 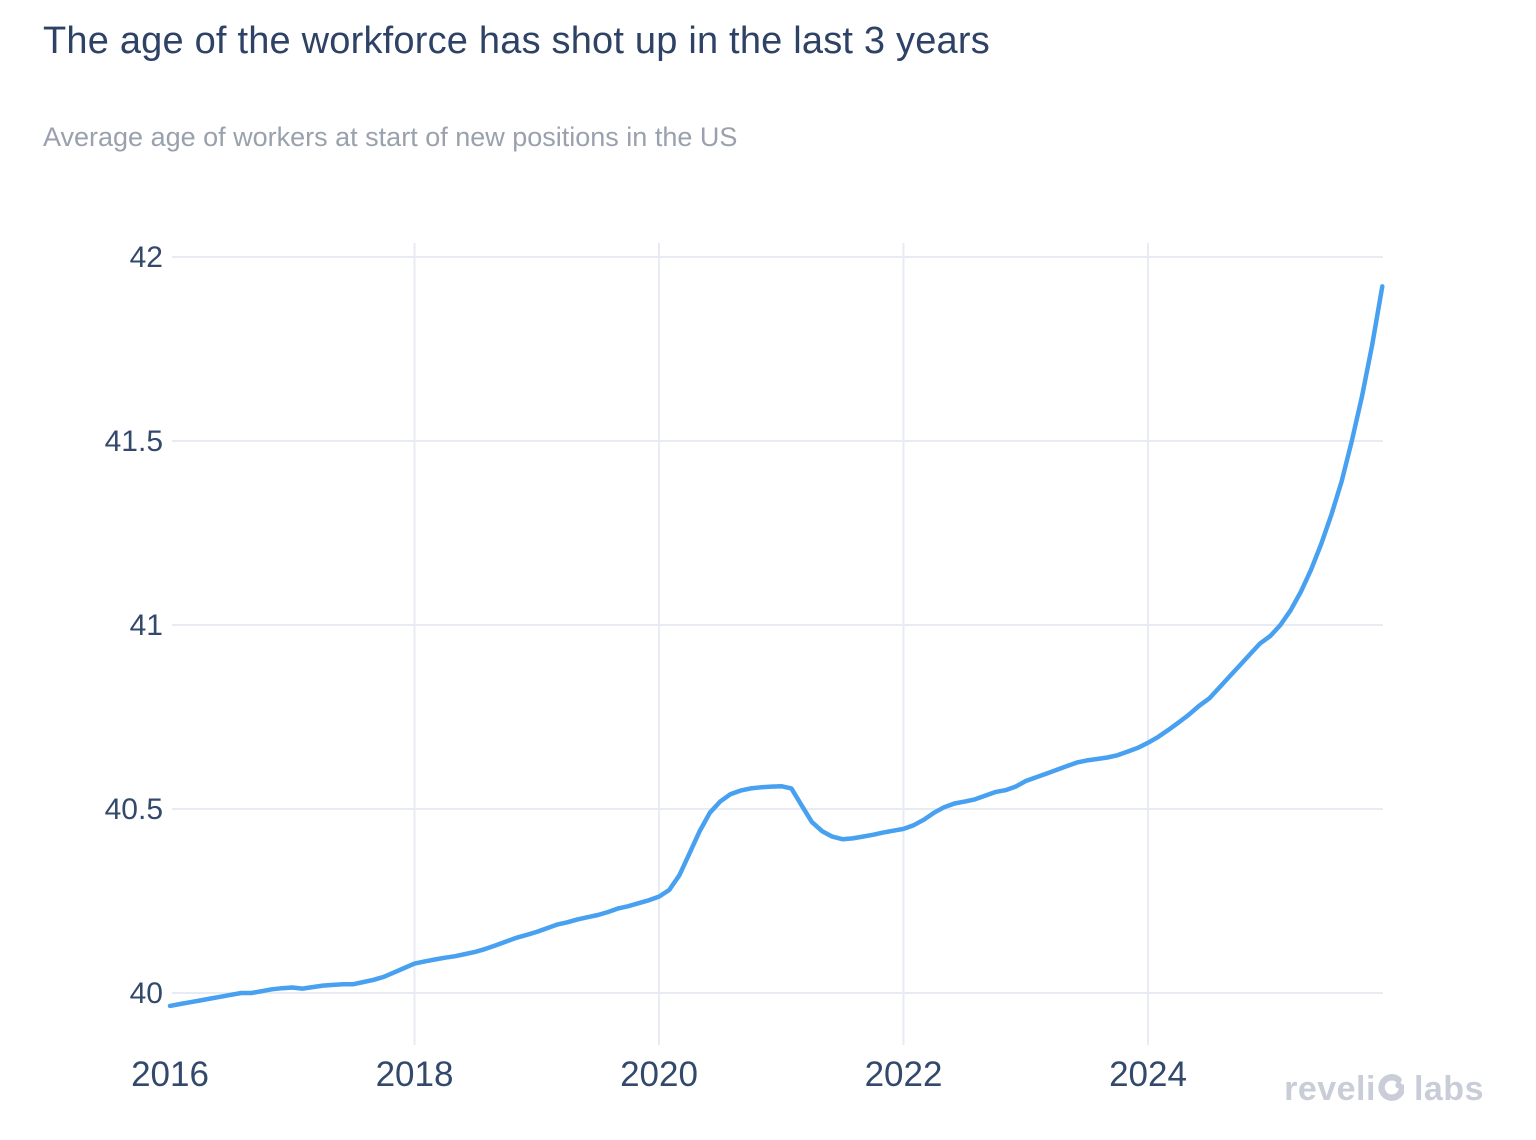 I want to click on y-tick-labels: 40 40.5 41 41.5 42, so click(x=134, y=625).